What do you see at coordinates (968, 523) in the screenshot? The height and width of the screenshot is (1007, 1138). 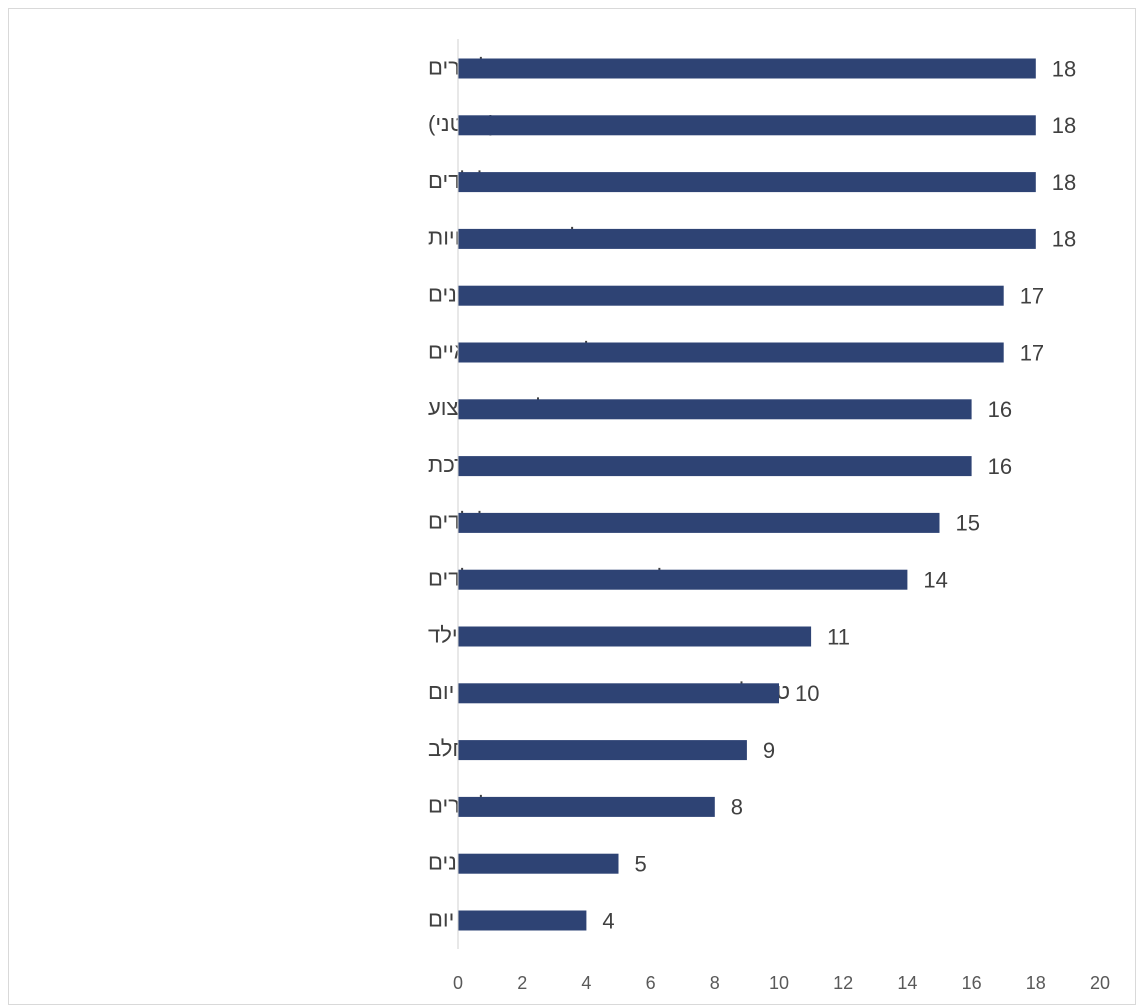 I see `data-label: 15` at bounding box center [968, 523].